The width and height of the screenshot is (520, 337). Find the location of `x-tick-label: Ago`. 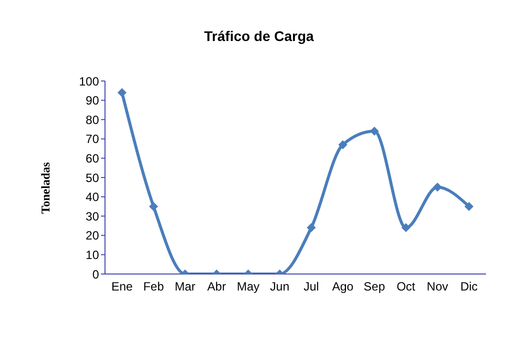

x-tick-label: Ago is located at coordinates (343, 287).